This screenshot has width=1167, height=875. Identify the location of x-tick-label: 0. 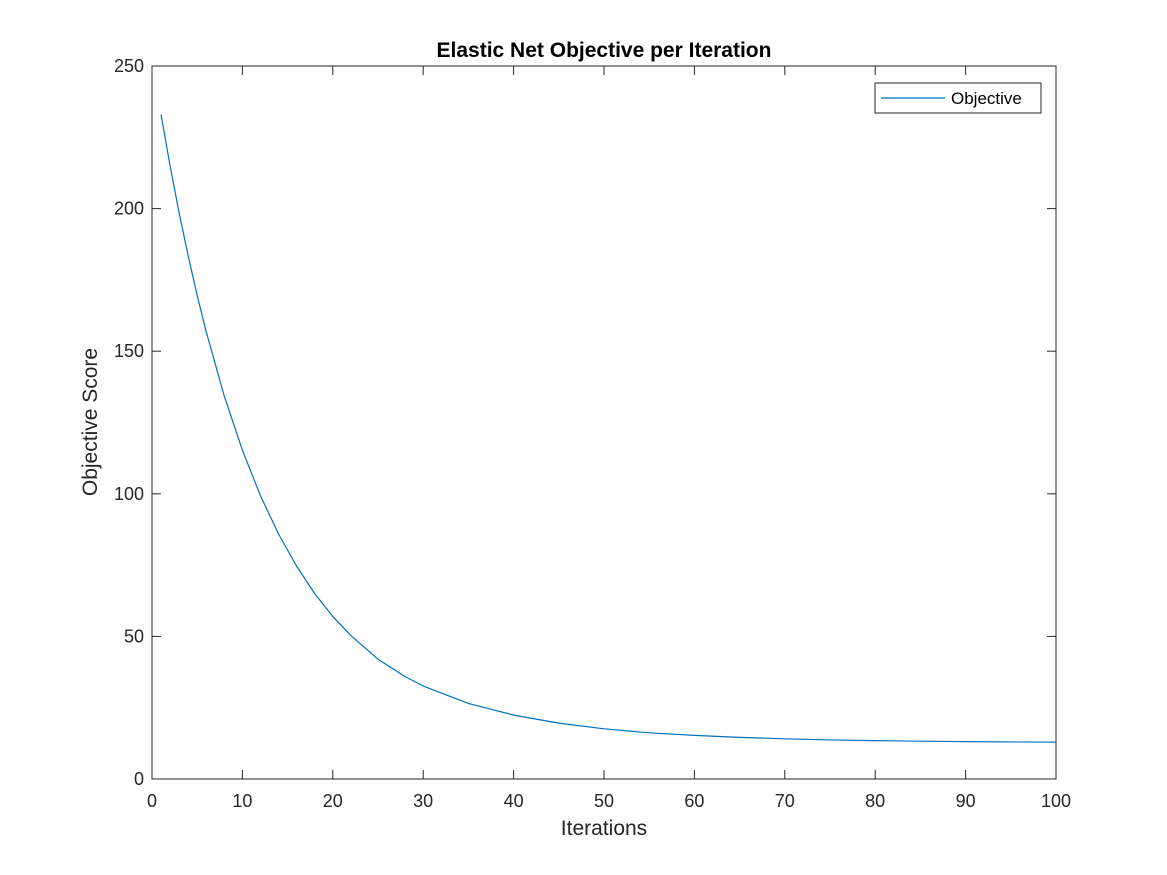
(152, 801).